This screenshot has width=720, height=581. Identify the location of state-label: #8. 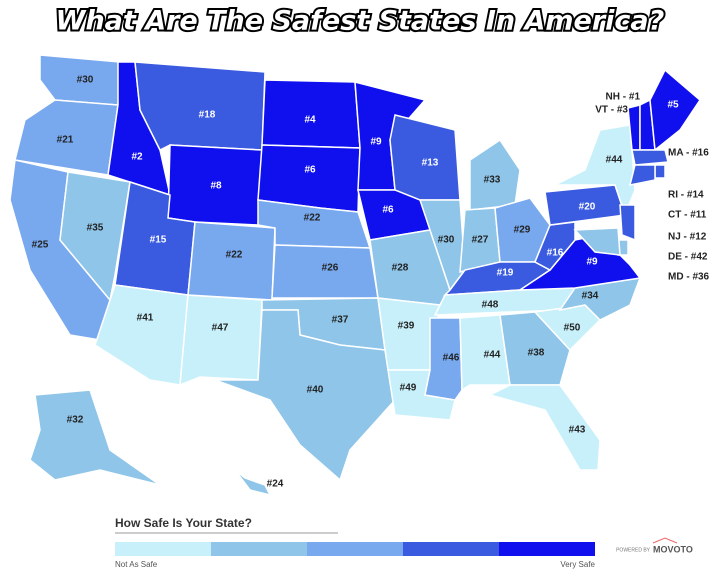
(216, 186).